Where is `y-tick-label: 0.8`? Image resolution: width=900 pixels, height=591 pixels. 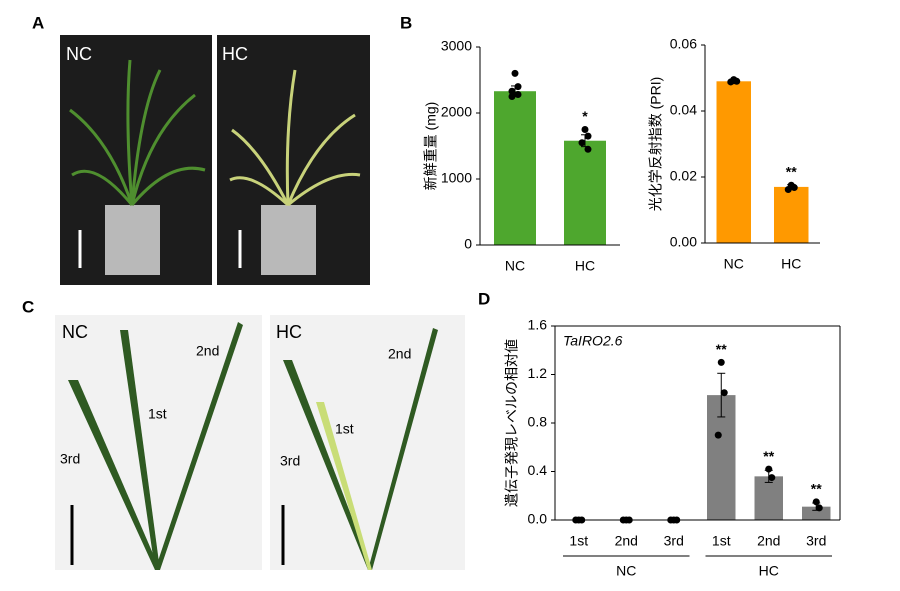
y-tick-label: 0.8 is located at coordinates (538, 422).